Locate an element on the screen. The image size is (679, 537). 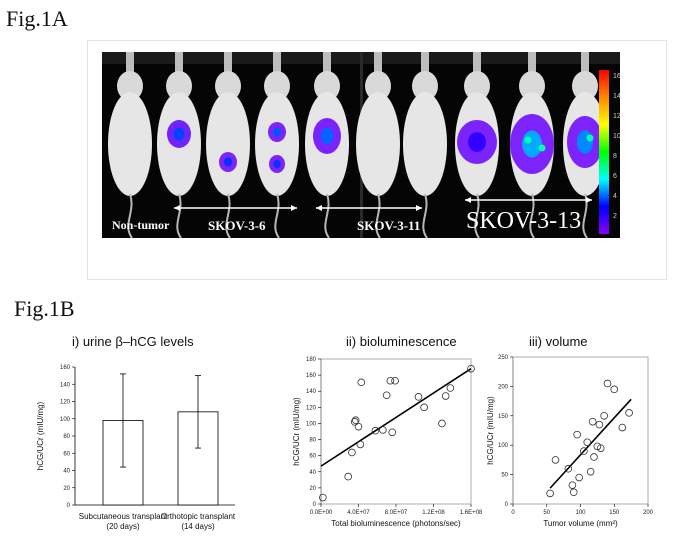
figure-1b-label: Fig.1B is located at coordinates (44, 308).